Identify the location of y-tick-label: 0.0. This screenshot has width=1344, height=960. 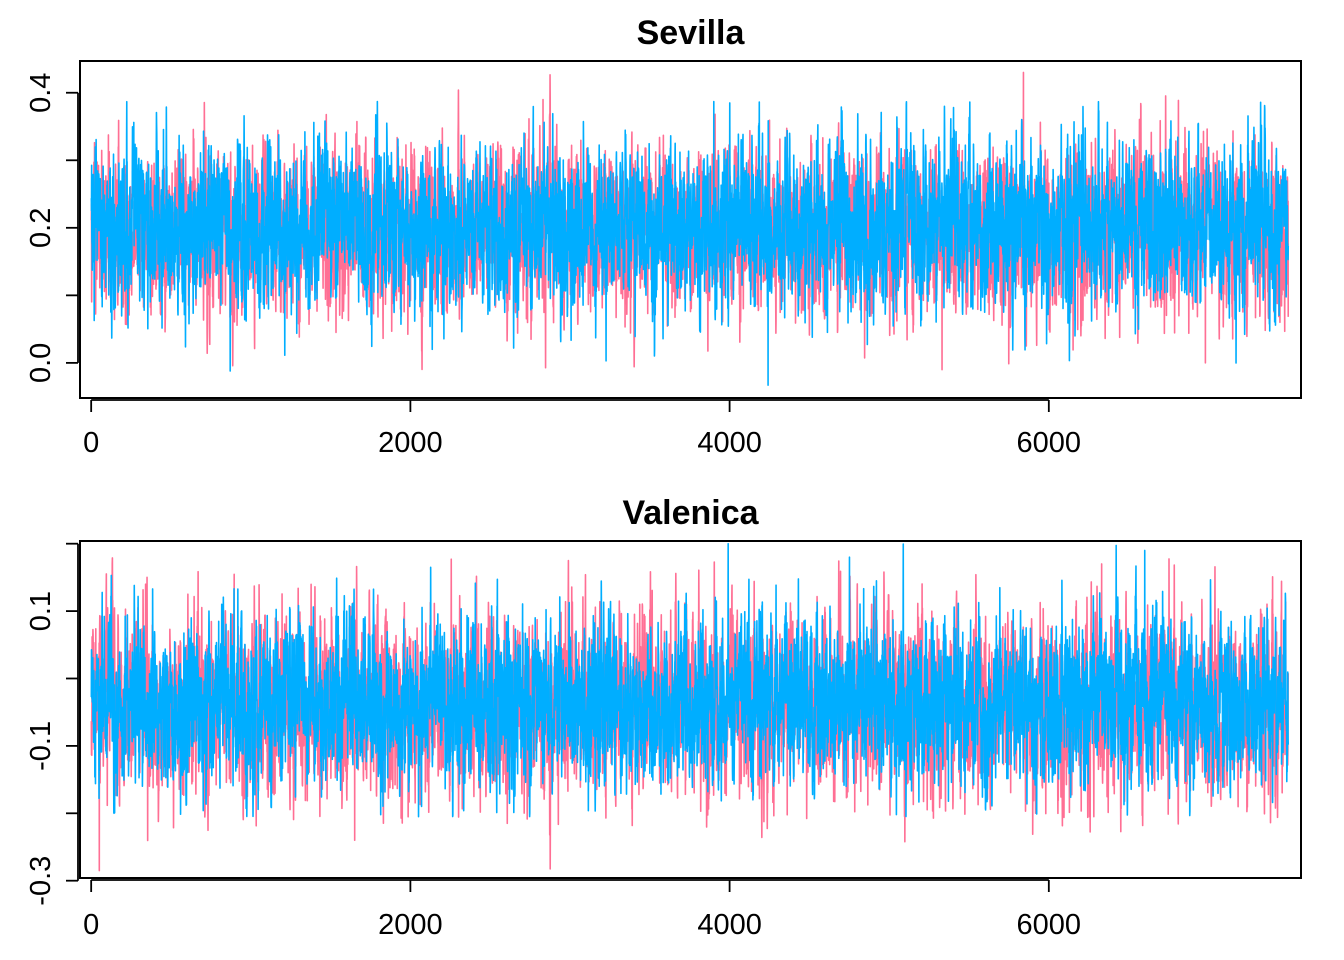
(41, 363).